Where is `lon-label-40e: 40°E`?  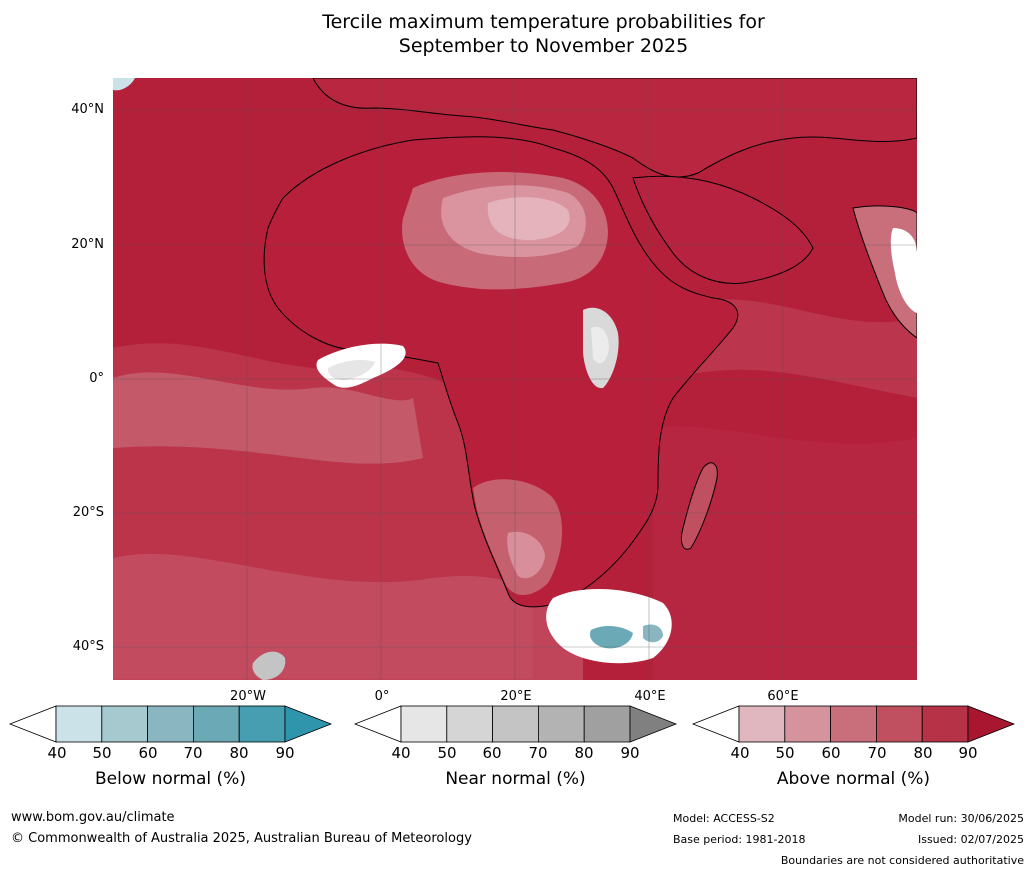 lon-label-40e: 40°E is located at coordinates (650, 696).